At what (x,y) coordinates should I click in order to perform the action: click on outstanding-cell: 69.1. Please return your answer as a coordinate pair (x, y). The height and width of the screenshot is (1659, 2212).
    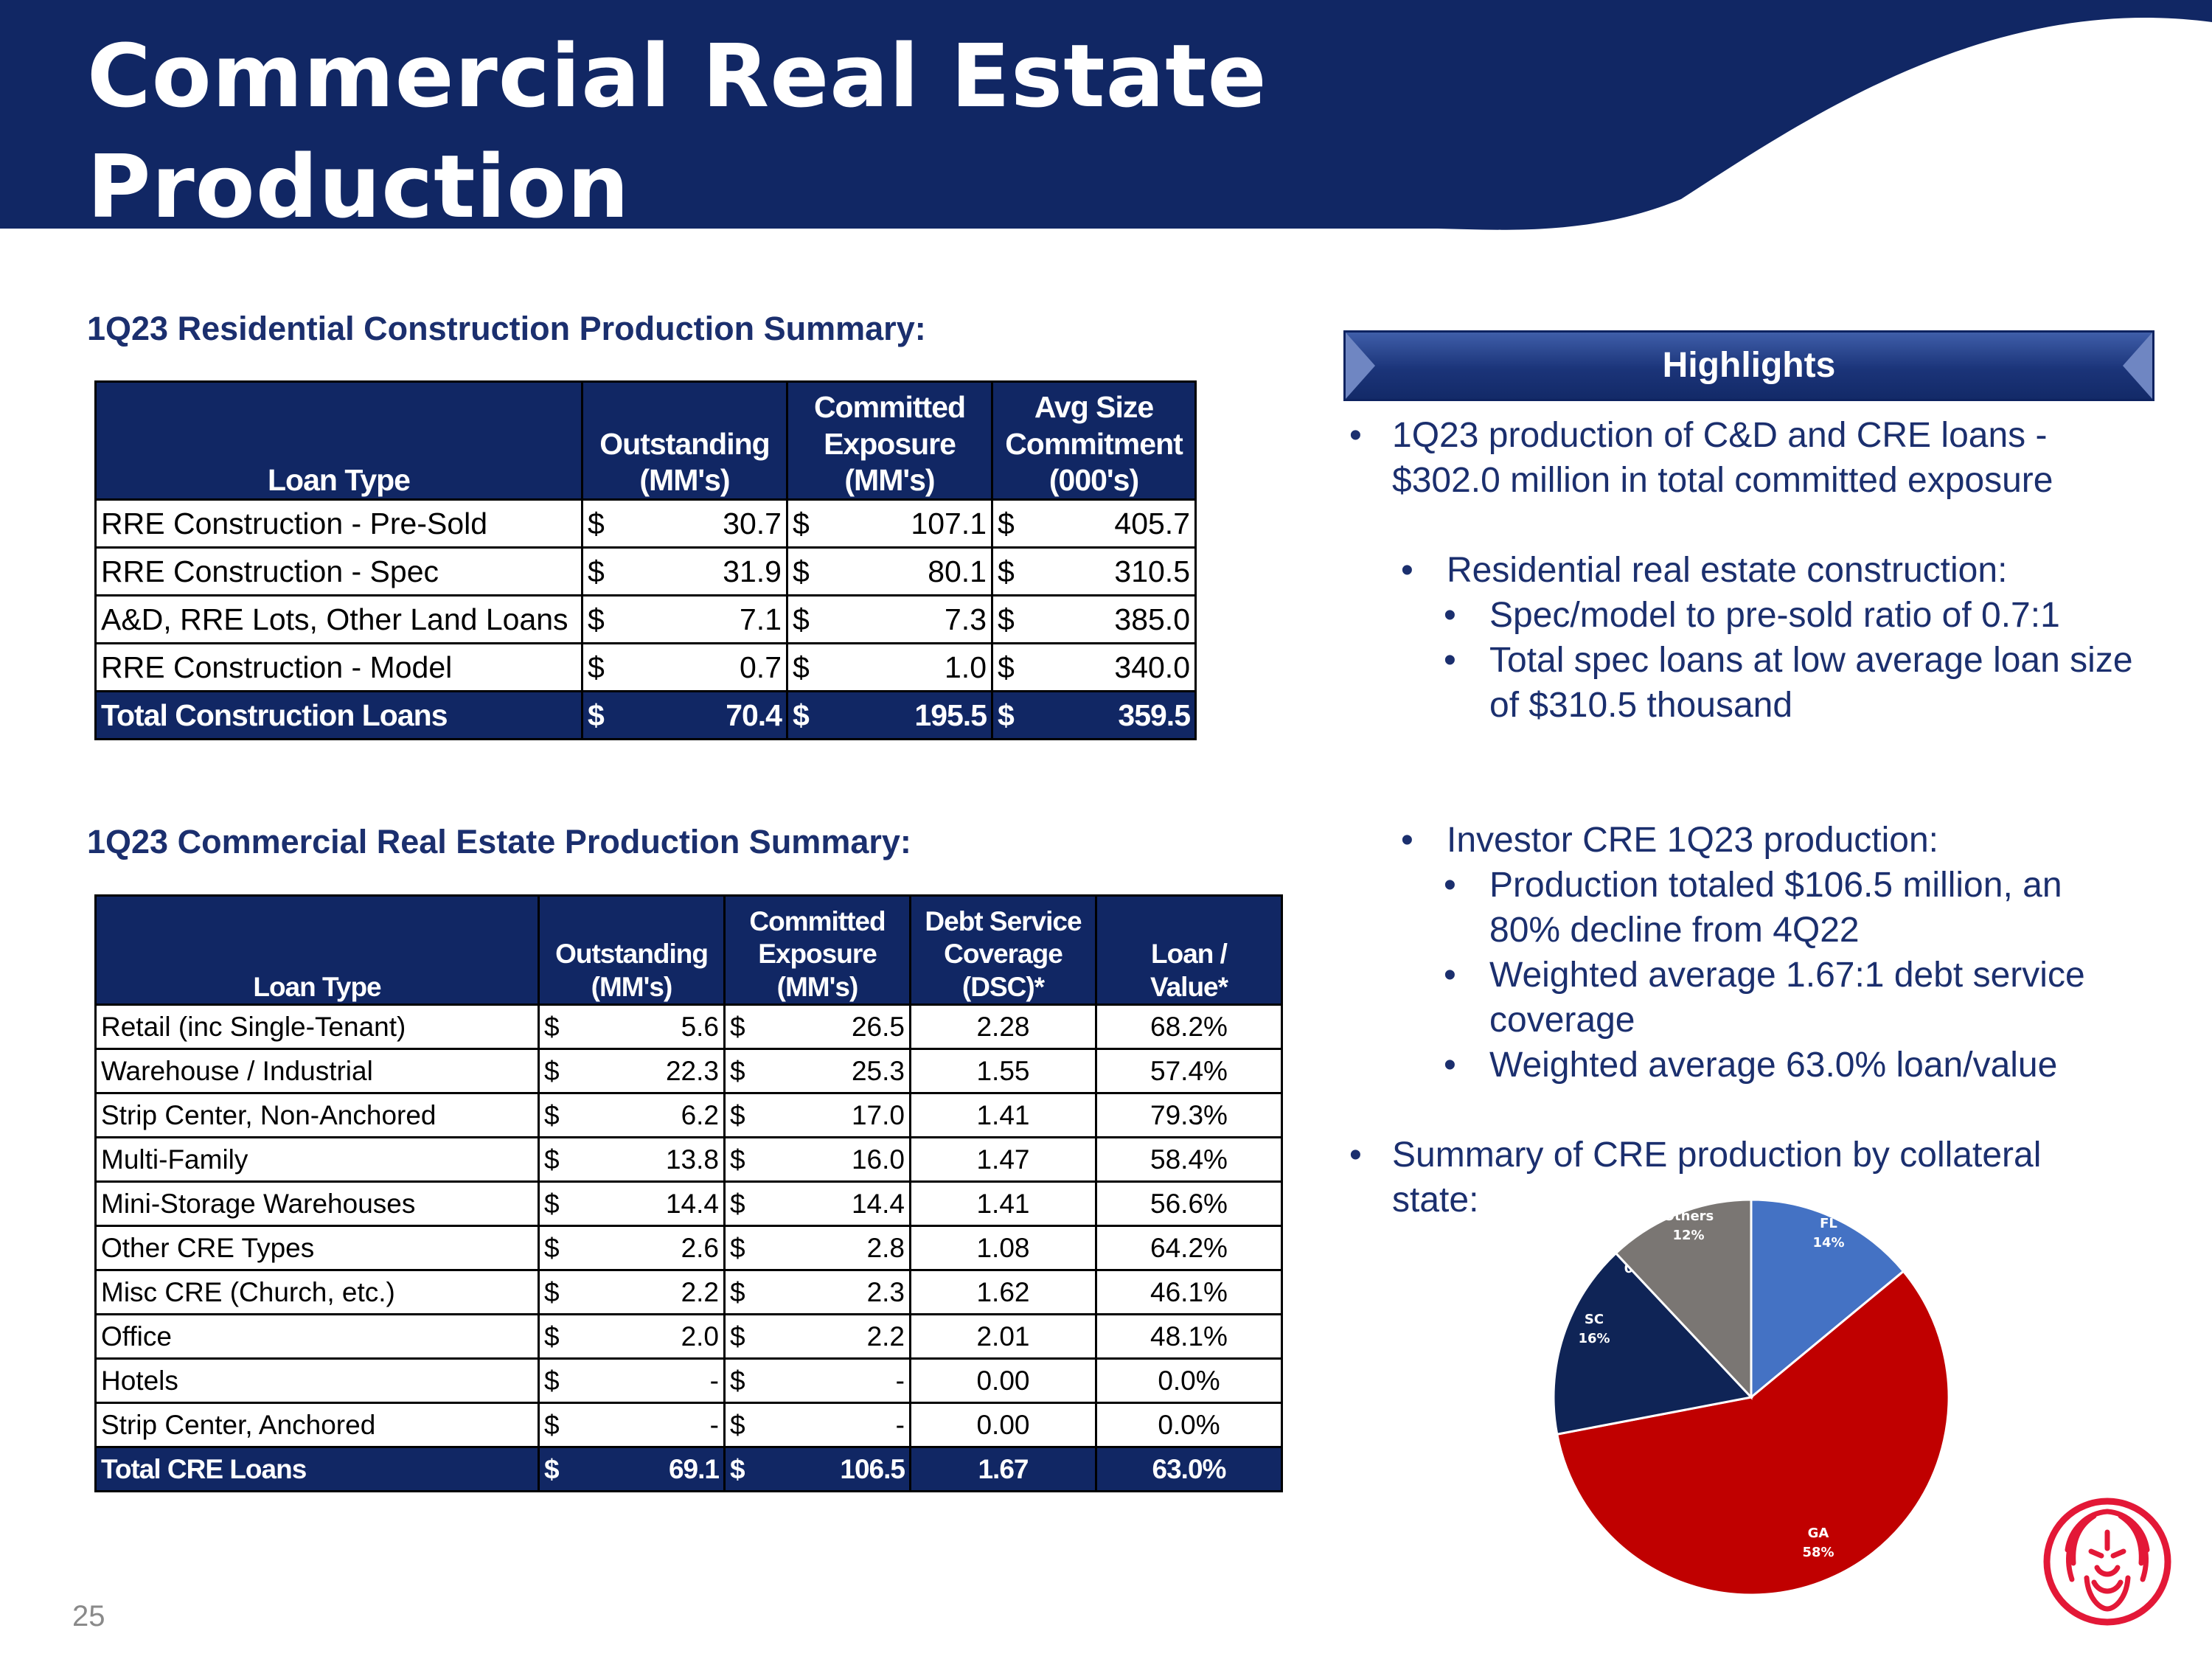
    Looking at the image, I should click on (654, 1469).